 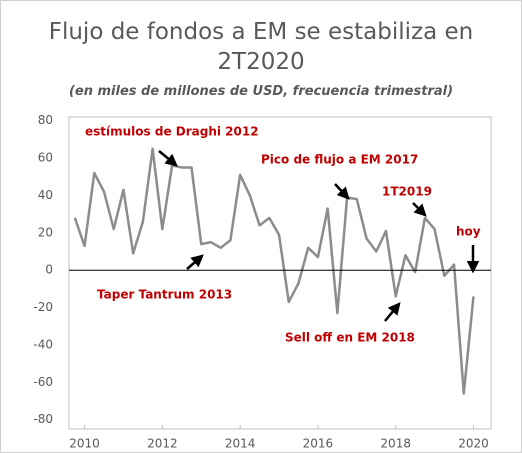 What do you see at coordinates (350, 338) in the screenshot?
I see `annotation: Sell off en EM 2018` at bounding box center [350, 338].